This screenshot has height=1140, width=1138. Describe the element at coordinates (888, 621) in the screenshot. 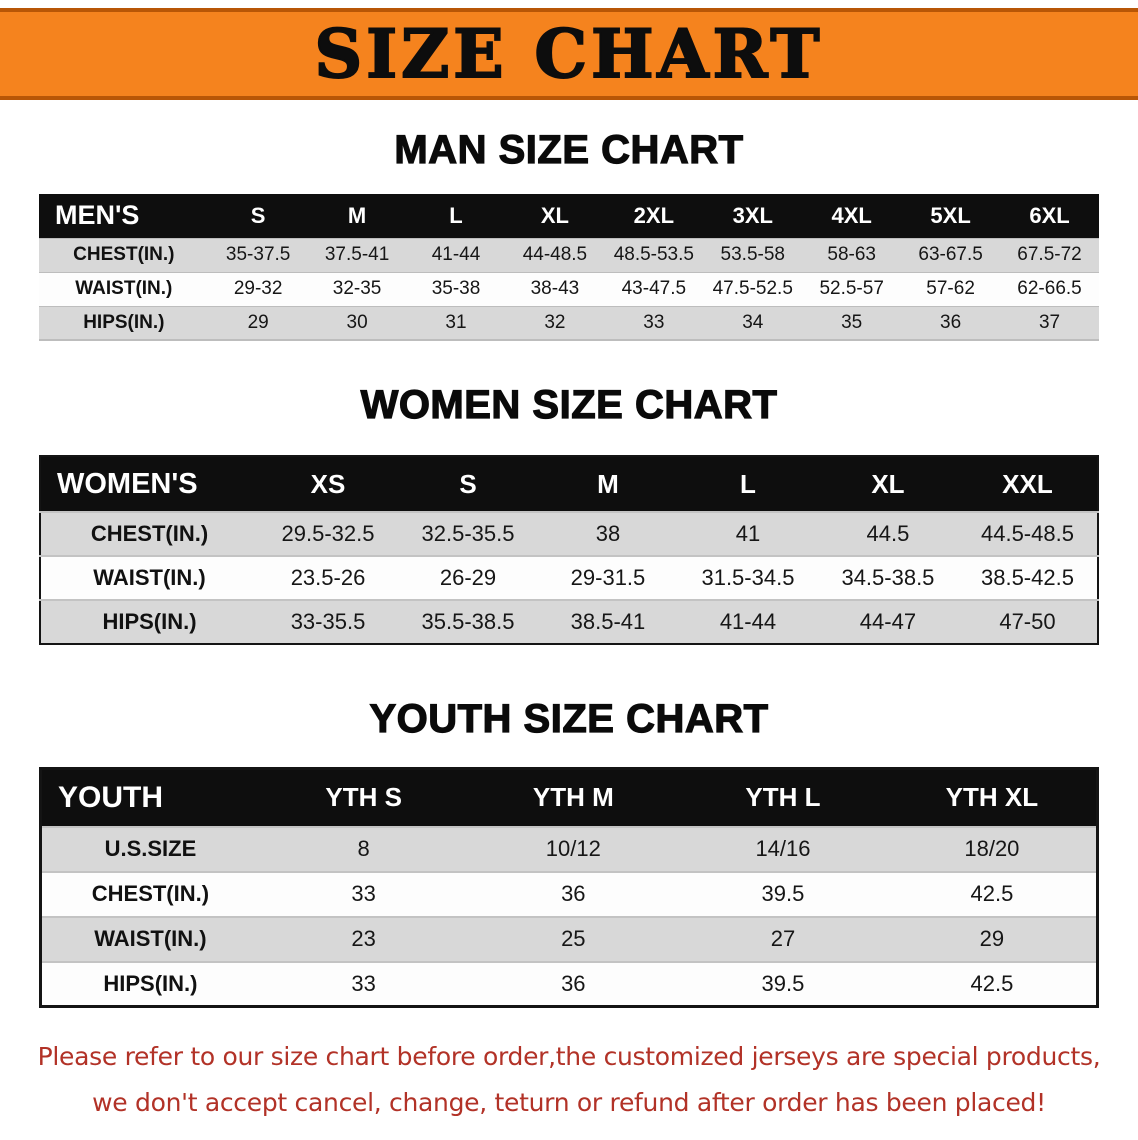

I see `measurement-value: 44-47` at that location.